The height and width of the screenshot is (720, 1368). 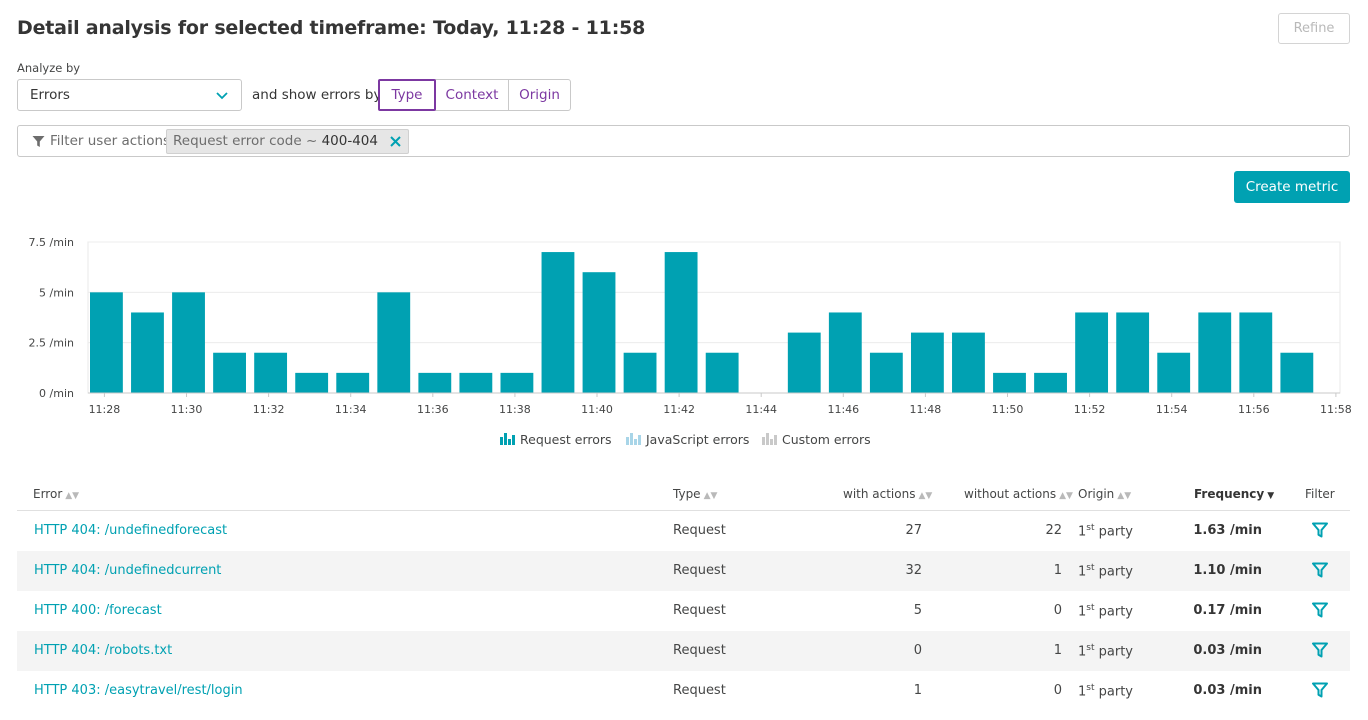 What do you see at coordinates (826, 439) in the screenshot?
I see `legend-label: Custom errors` at bounding box center [826, 439].